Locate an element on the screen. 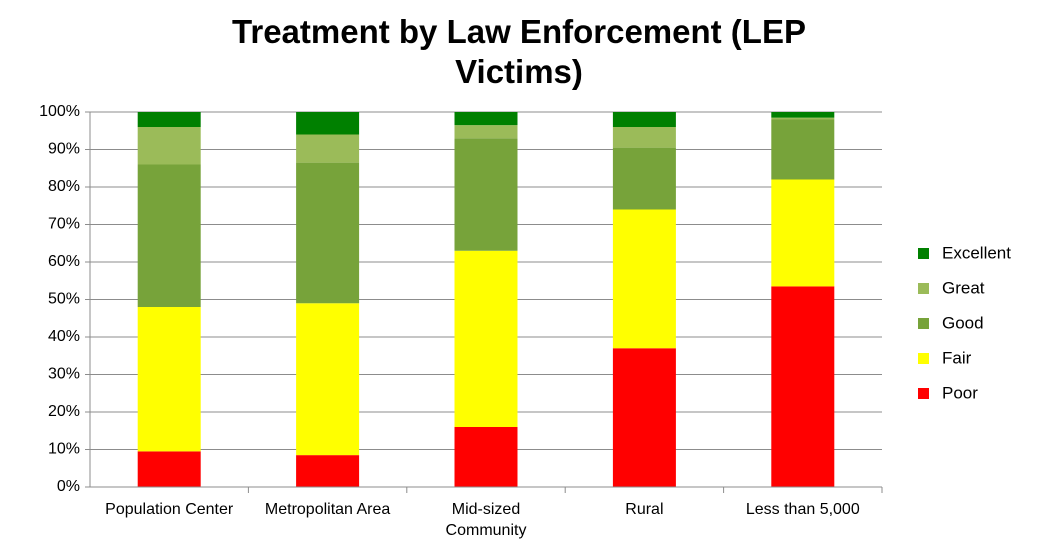 This screenshot has width=1038, height=544. y-tick-label: 0% is located at coordinates (68, 486).